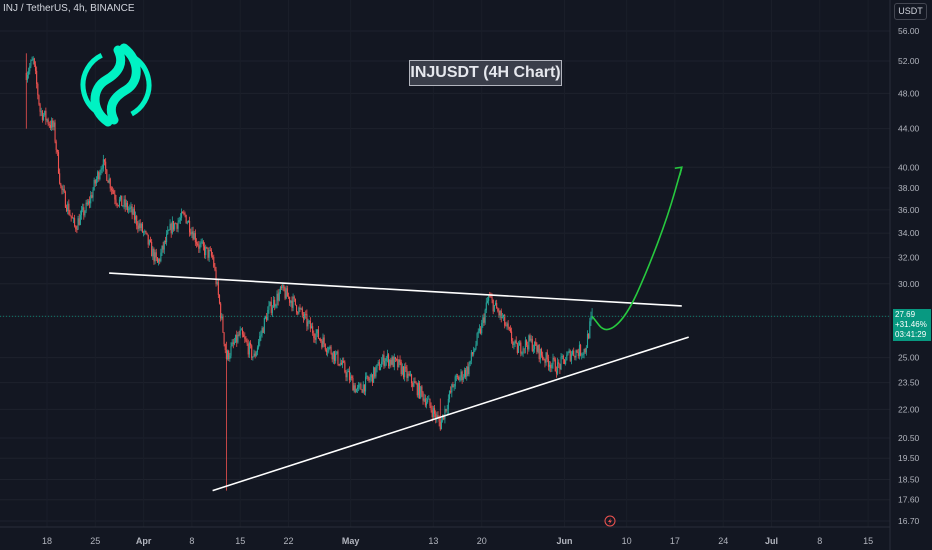 This screenshot has width=932, height=550. I want to click on last-price-badge: 27.69 +31.46% 03:41:29, so click(912, 325).